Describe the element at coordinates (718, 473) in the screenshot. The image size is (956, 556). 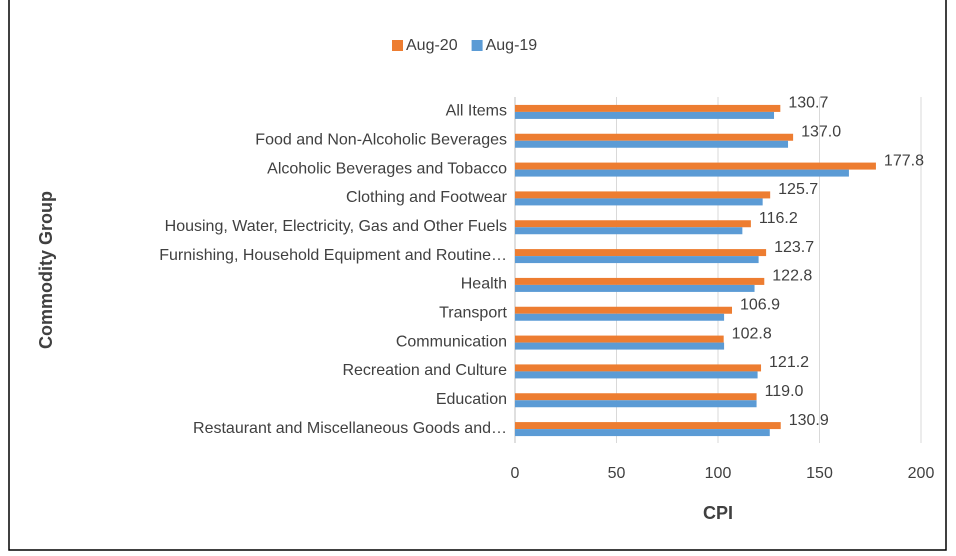
I see `x-tick-label: 100` at that location.